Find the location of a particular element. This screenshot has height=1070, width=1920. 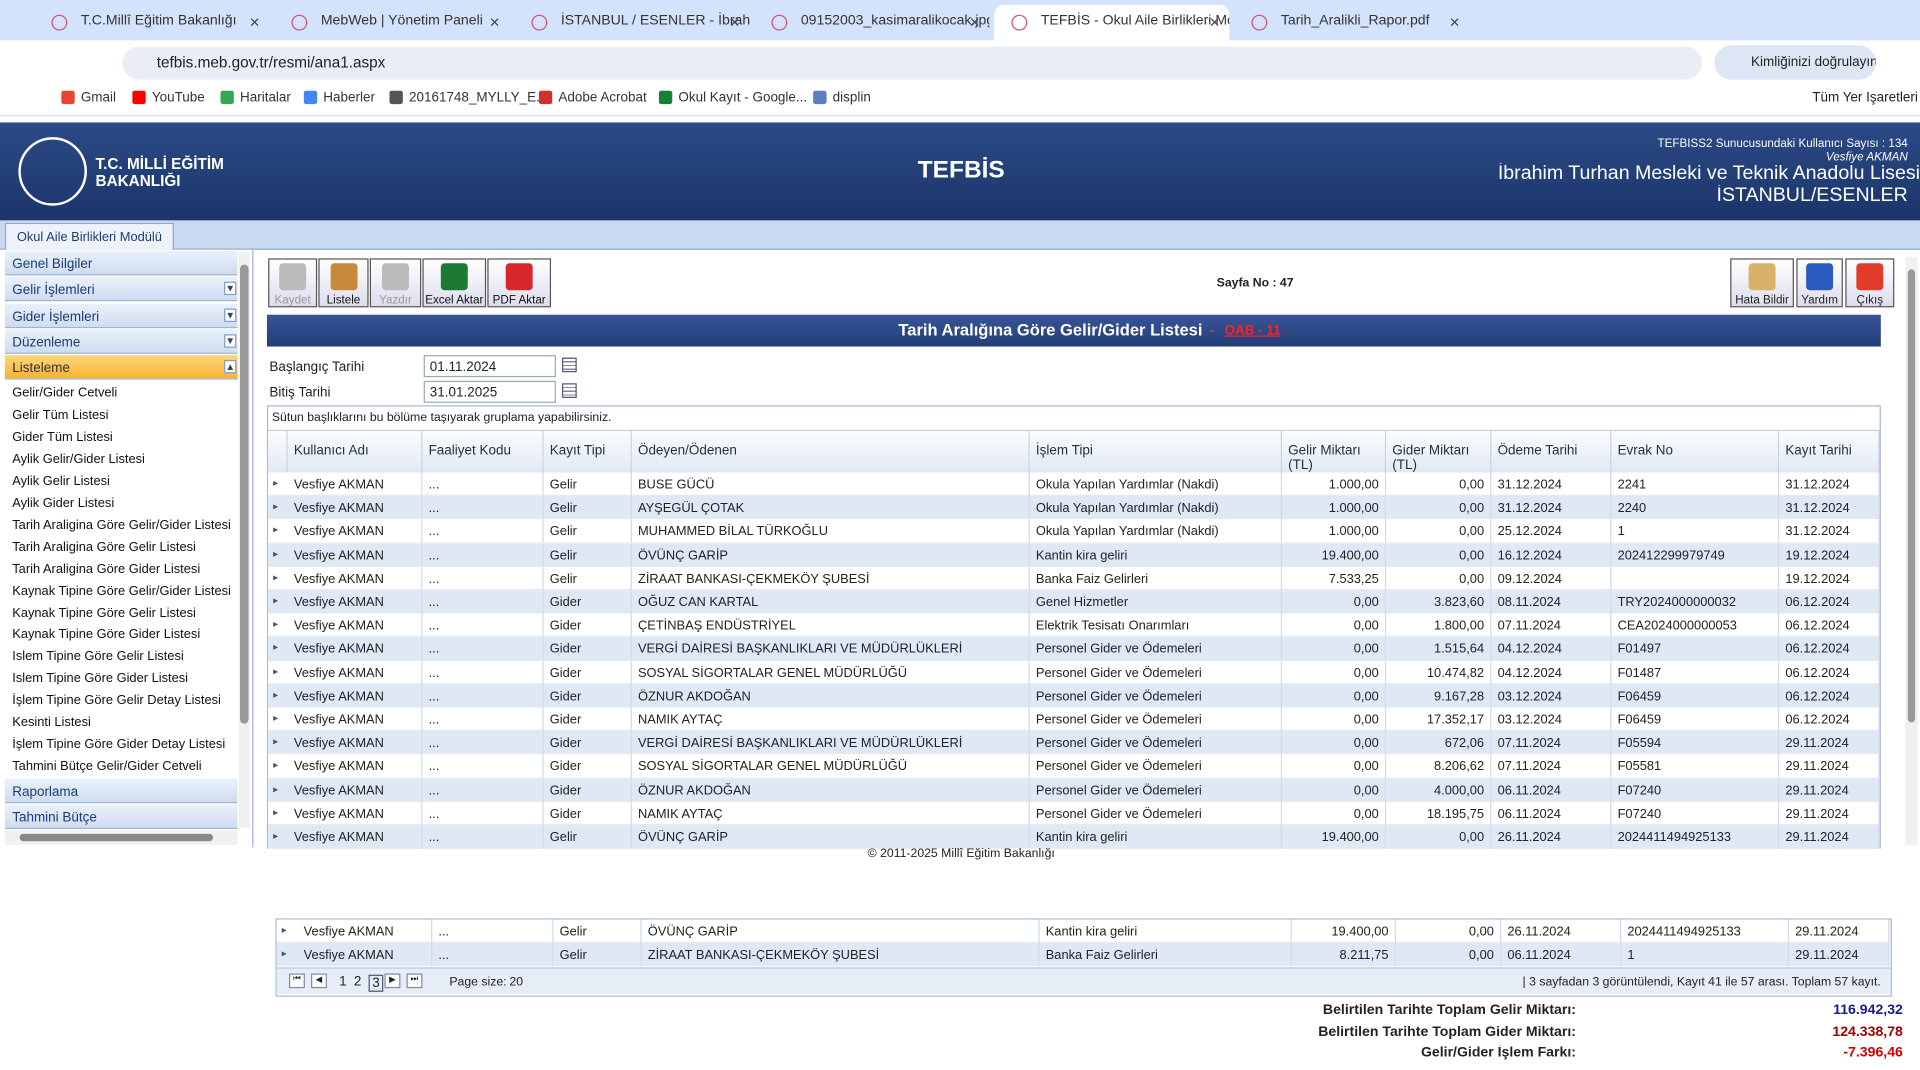

submenu-link: Kaynak Tipine Göre Gelir Listesi is located at coordinates (104, 613).